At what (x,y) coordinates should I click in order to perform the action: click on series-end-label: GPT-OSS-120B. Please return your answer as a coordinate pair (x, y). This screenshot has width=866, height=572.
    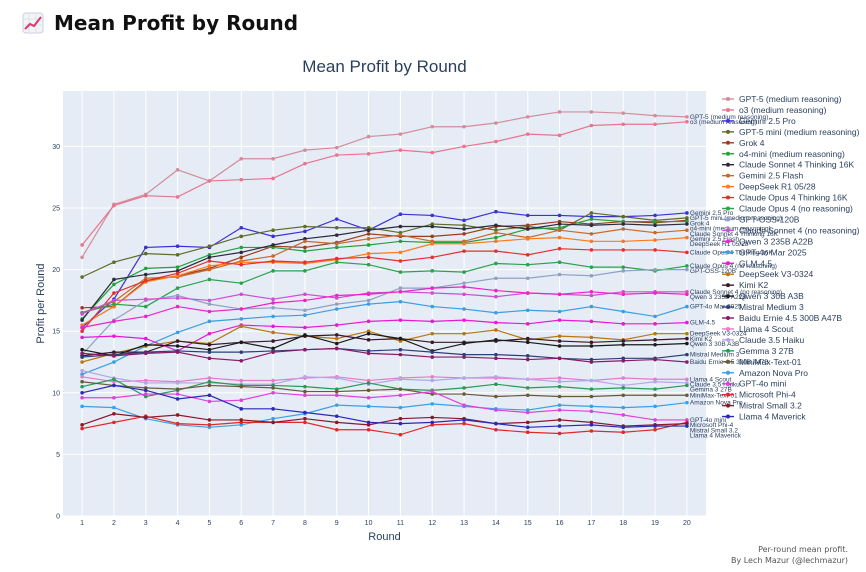
    Looking at the image, I should click on (713, 271).